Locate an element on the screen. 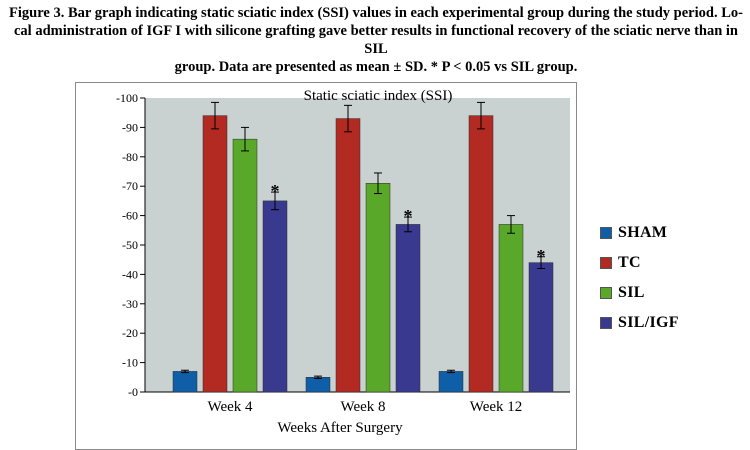  x-category-label: Week 4 is located at coordinates (230, 407).